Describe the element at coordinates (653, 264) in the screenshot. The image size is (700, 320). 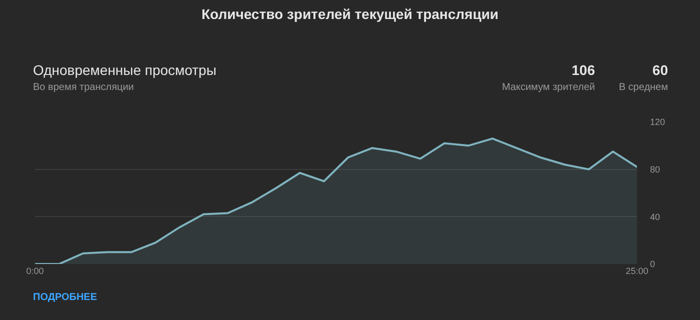
I see `y-tick-label: 0` at that location.